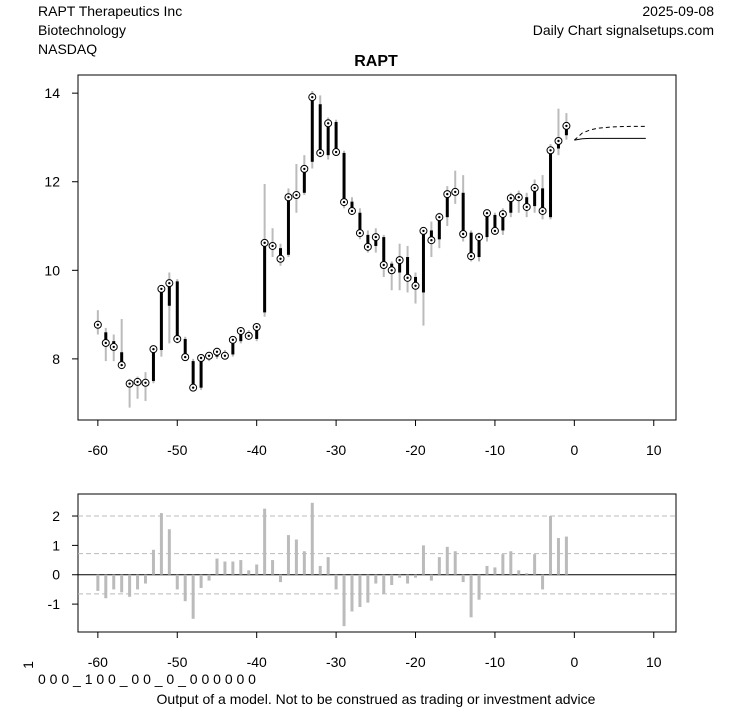  What do you see at coordinates (415, 450) in the screenshot?
I see `x-tick-label: -20` at bounding box center [415, 450].